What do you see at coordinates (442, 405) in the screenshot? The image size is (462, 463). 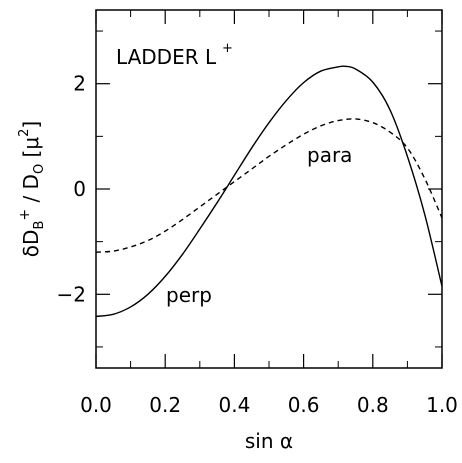 I see `x-tick-label: 1.0` at bounding box center [442, 405].